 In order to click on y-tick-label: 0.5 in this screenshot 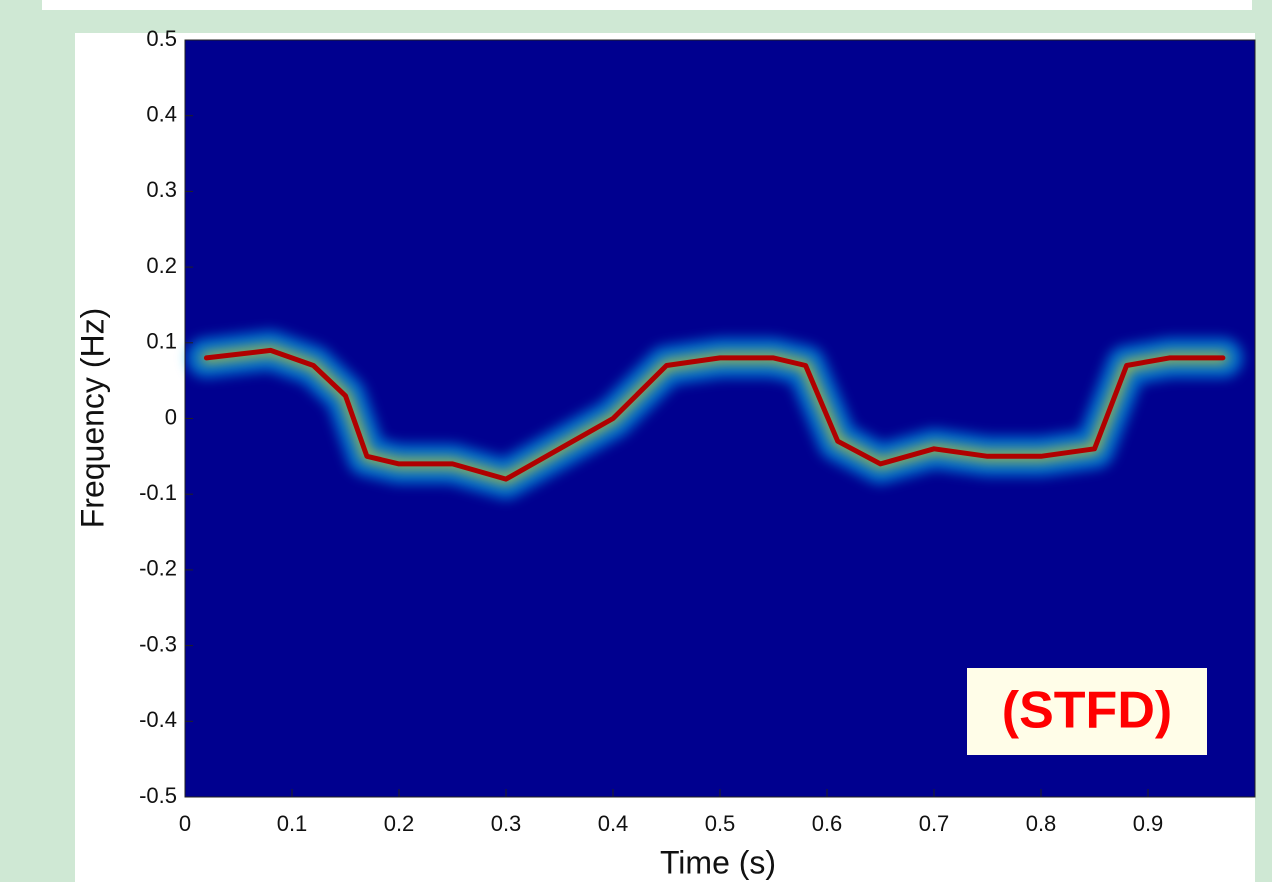, I will do `click(161, 38)`.